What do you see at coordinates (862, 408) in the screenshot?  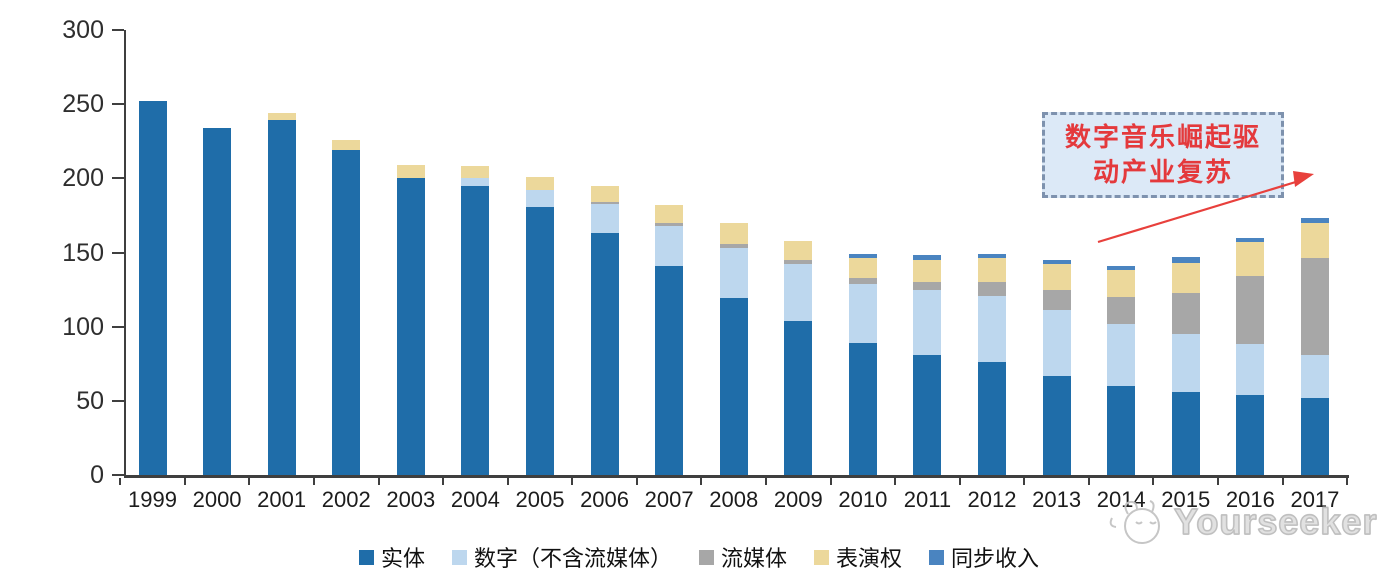 I see `bar-segment-2010-实体` at bounding box center [862, 408].